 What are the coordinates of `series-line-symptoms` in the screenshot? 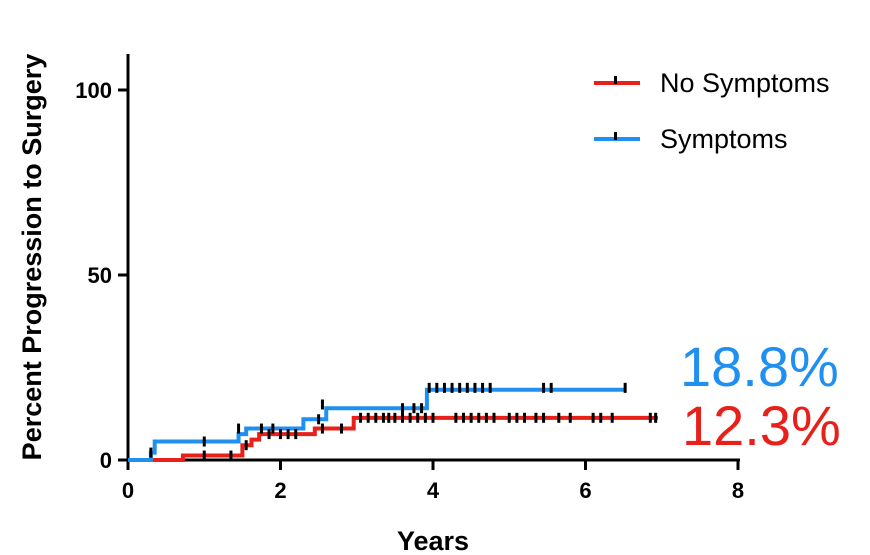 It's located at (377, 424).